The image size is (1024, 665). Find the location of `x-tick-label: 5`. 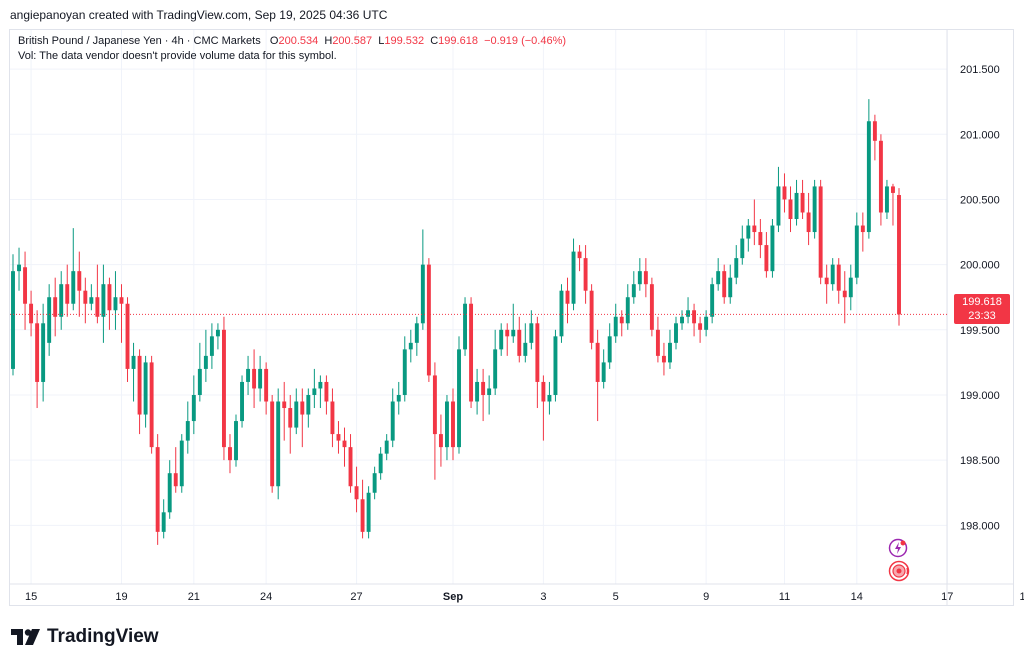

x-tick-label: 5 is located at coordinates (616, 597).